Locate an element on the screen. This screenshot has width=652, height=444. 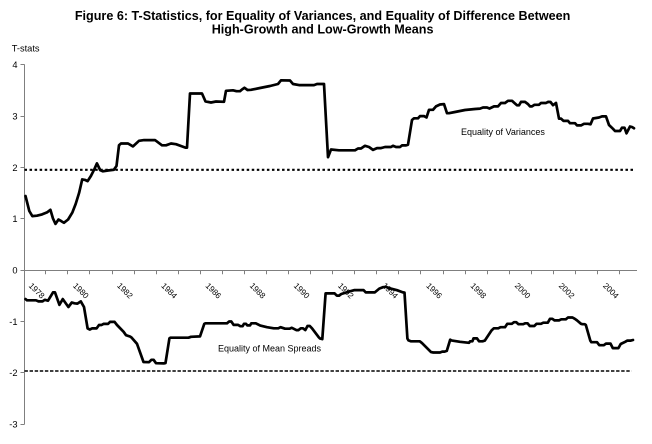
svg-text: 4 is located at coordinates (14, 65).